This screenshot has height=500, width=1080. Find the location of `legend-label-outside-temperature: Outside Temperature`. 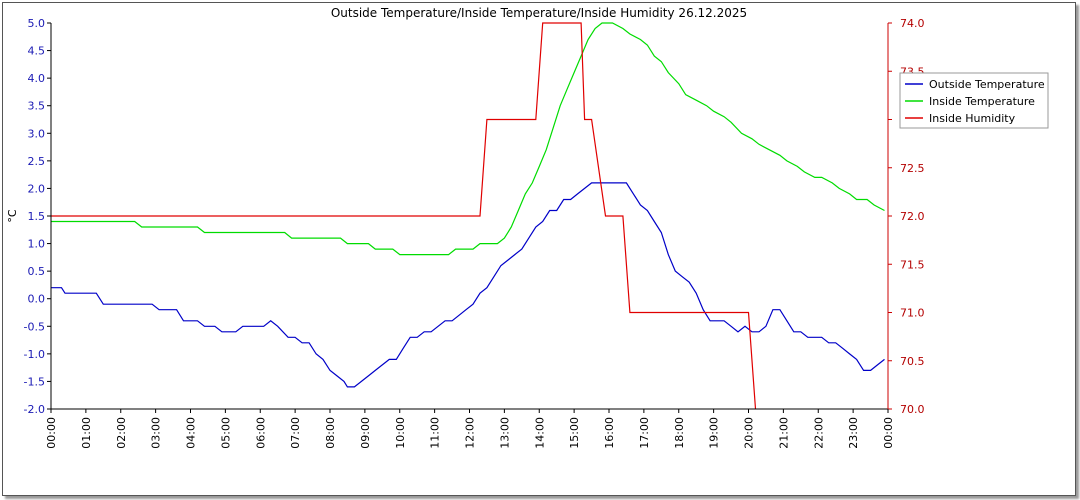

legend-label-outside-temperature: Outside Temperature is located at coordinates (987, 84).